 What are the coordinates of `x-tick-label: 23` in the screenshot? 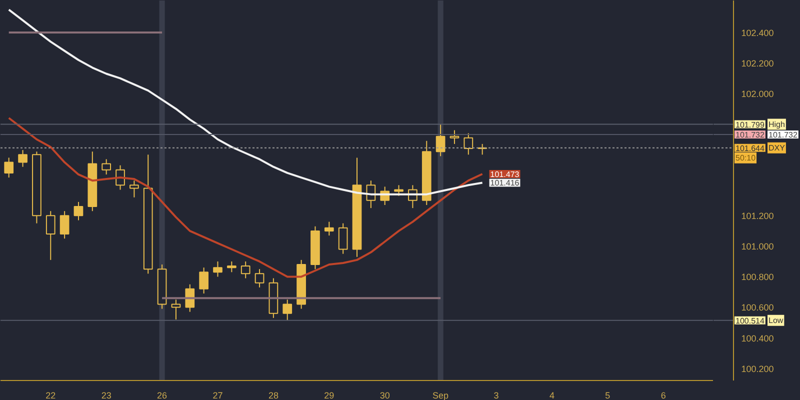 It's located at (106, 395).